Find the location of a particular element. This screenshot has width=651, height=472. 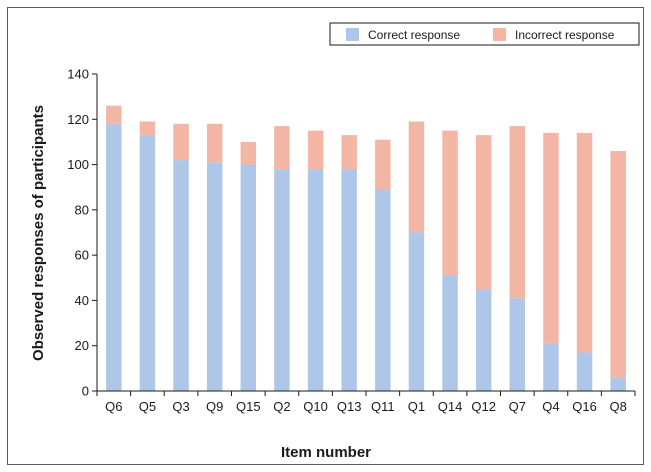

x-tick-label-q14: Q14 is located at coordinates (450, 406).